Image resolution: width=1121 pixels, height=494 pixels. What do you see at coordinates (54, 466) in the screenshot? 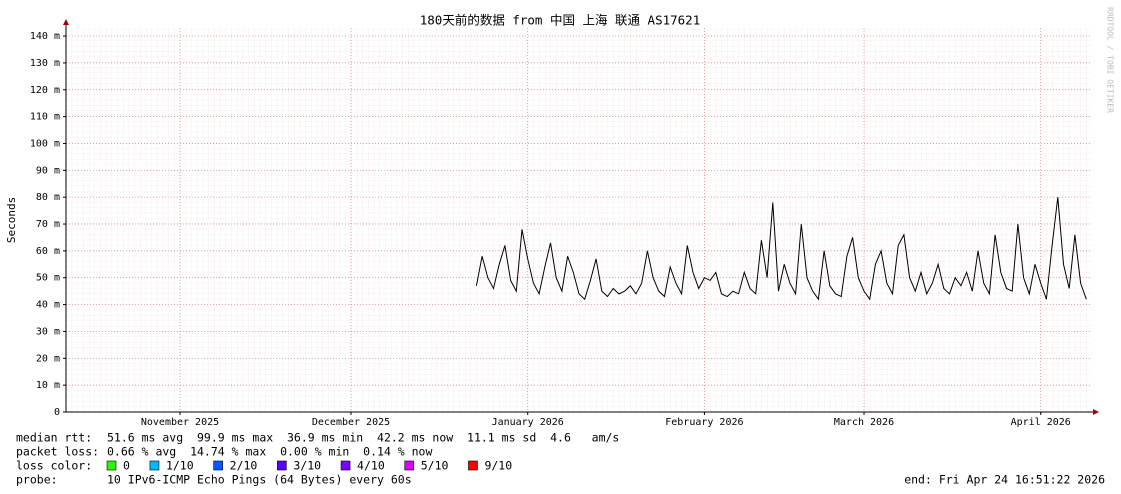
I see `loss-label: loss color:` at bounding box center [54, 466].